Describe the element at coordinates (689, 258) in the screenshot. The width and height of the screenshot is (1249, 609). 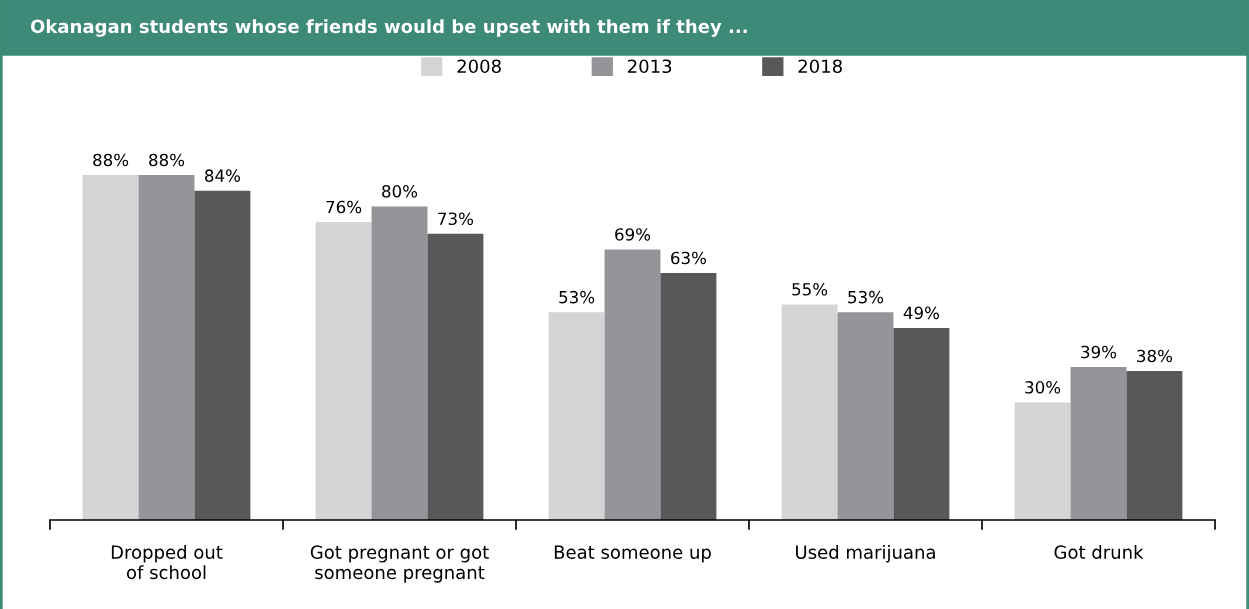
I see `data-label: 63%` at that location.